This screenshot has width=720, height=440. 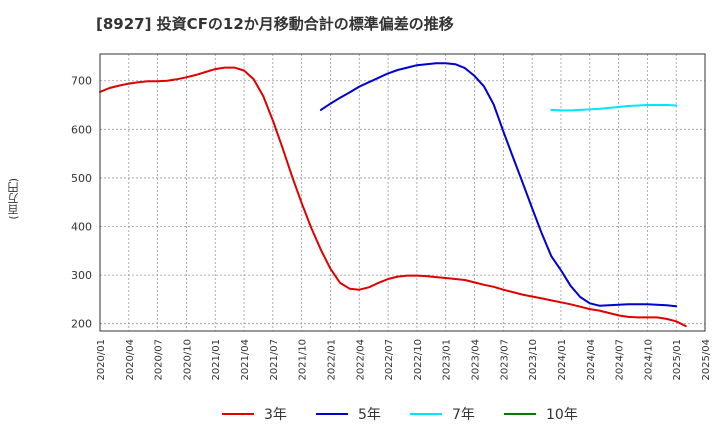 What do you see at coordinates (101, 360) in the screenshot?
I see `x-tick-label: 2020/01` at bounding box center [101, 360].